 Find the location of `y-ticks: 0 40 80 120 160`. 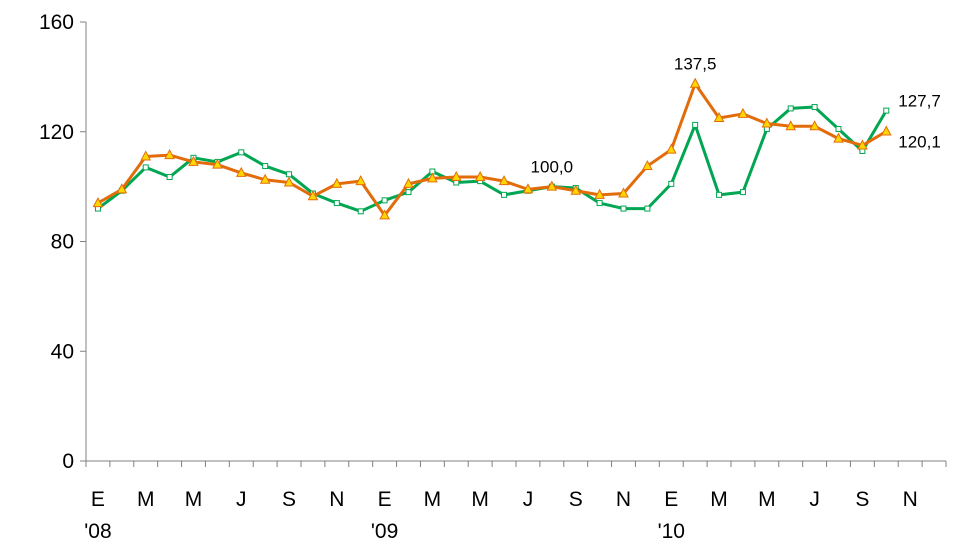

y-ticks: 0 40 80 120 160 is located at coordinates (62, 242).